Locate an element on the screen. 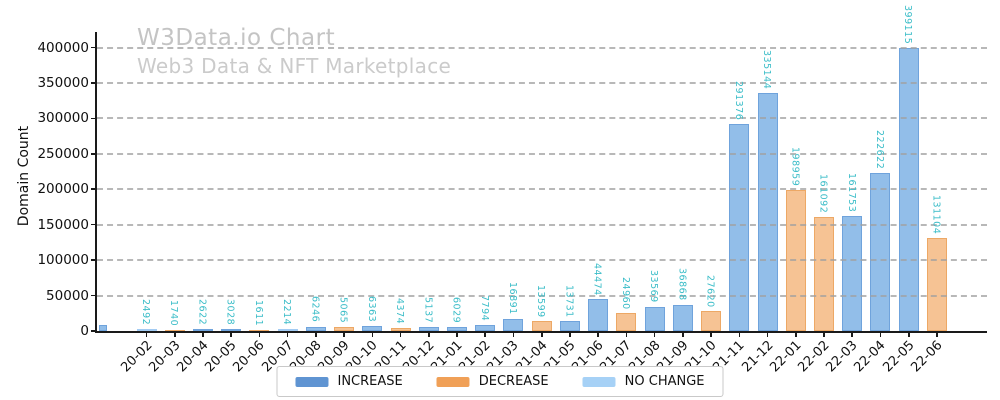 The width and height of the screenshot is (1000, 400). bar-value-label: 2214 is located at coordinates (287, 312).